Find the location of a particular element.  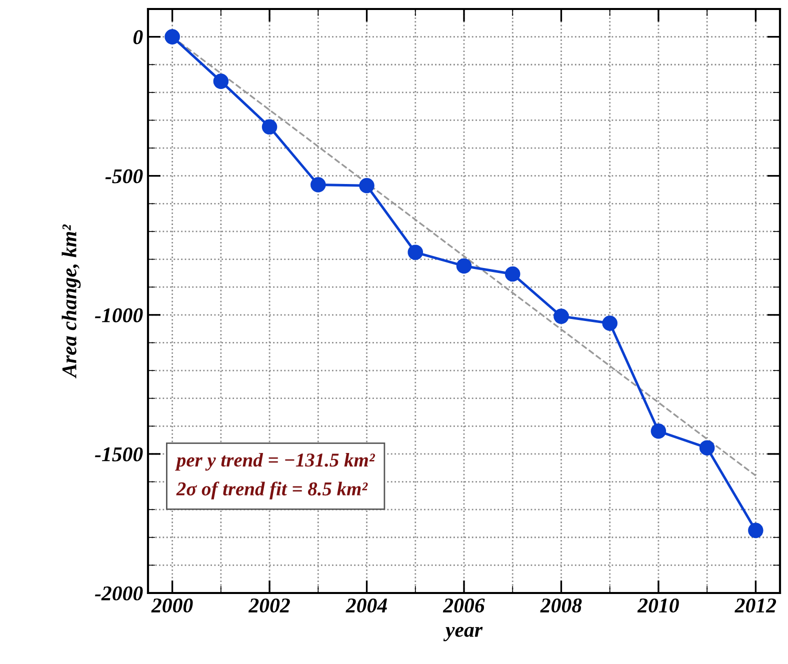

y-tick-label: -1500 is located at coordinates (118, 454).